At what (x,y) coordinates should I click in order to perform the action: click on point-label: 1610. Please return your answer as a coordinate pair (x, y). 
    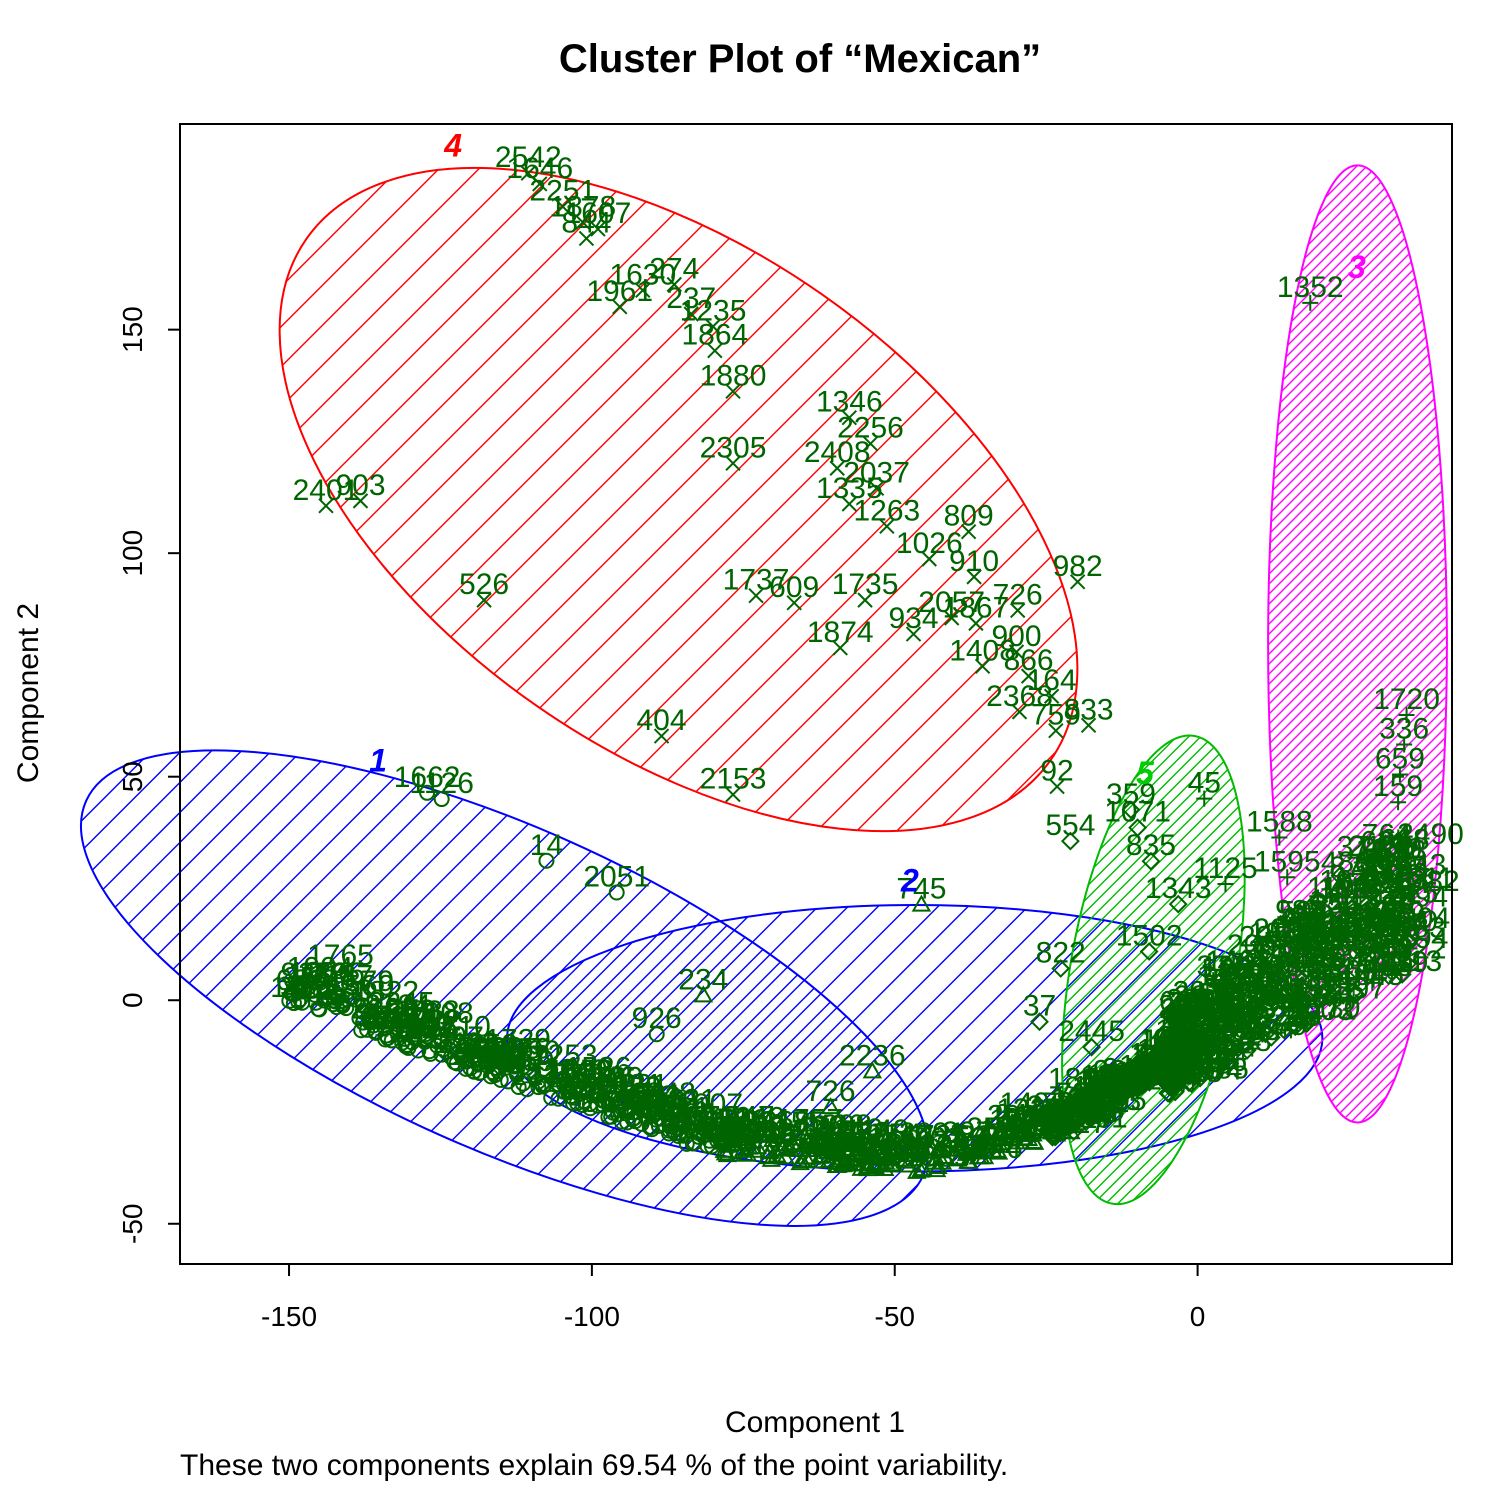
    Looking at the image, I should click on (457, 1027).